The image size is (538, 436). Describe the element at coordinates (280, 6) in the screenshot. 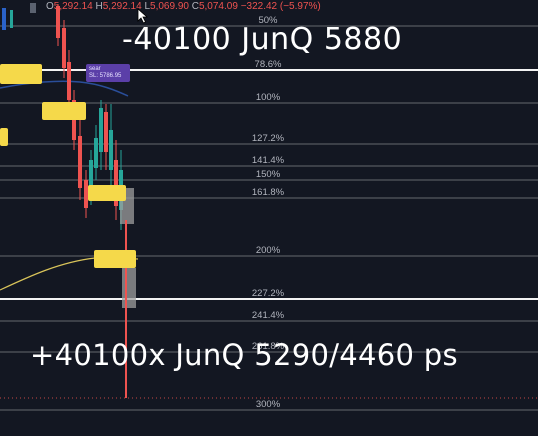

I see `ohlc-change: −322.42 (−5.97%)` at that location.